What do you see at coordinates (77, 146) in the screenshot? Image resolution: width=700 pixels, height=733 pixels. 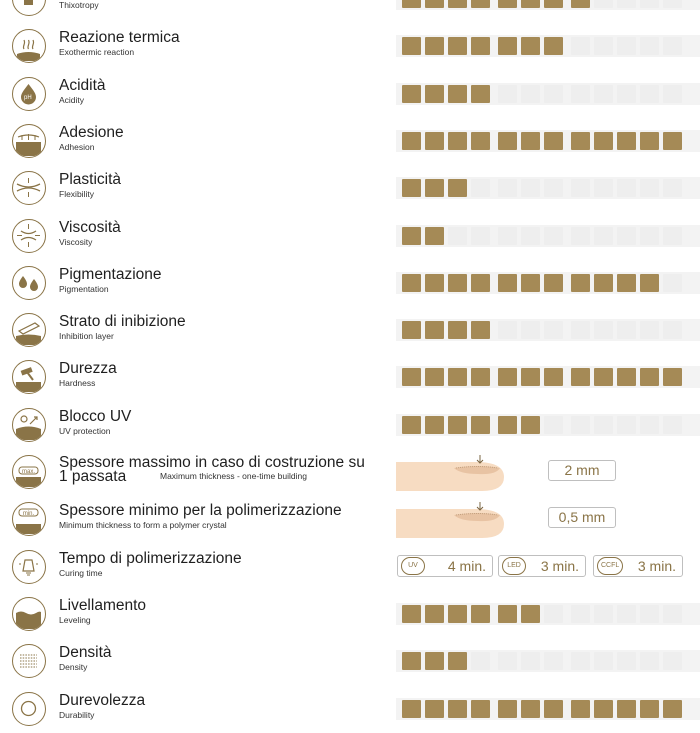 I see `property-subtitle: Adhesion` at bounding box center [77, 146].